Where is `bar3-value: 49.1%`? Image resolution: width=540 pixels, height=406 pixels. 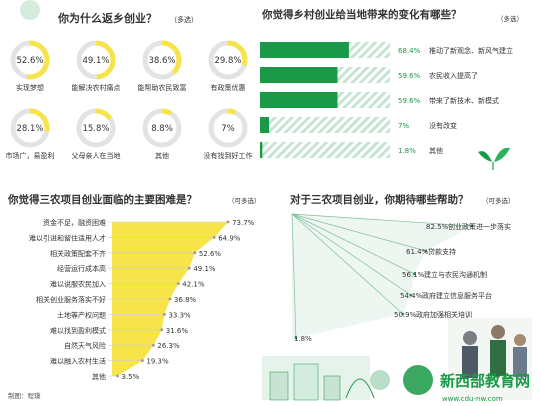
bar3-value: 49.1% is located at coordinates (204, 269).